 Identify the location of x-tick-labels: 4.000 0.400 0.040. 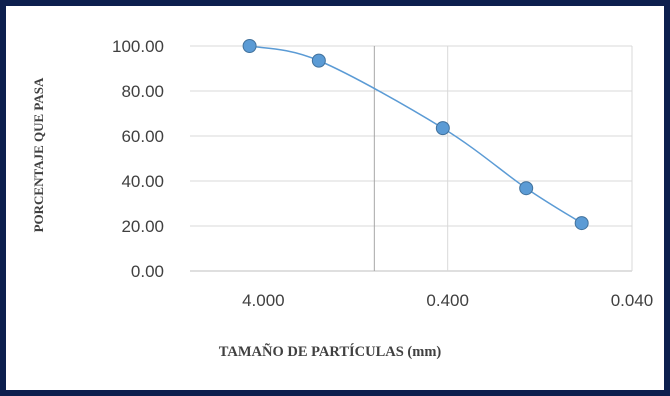
(447, 300).